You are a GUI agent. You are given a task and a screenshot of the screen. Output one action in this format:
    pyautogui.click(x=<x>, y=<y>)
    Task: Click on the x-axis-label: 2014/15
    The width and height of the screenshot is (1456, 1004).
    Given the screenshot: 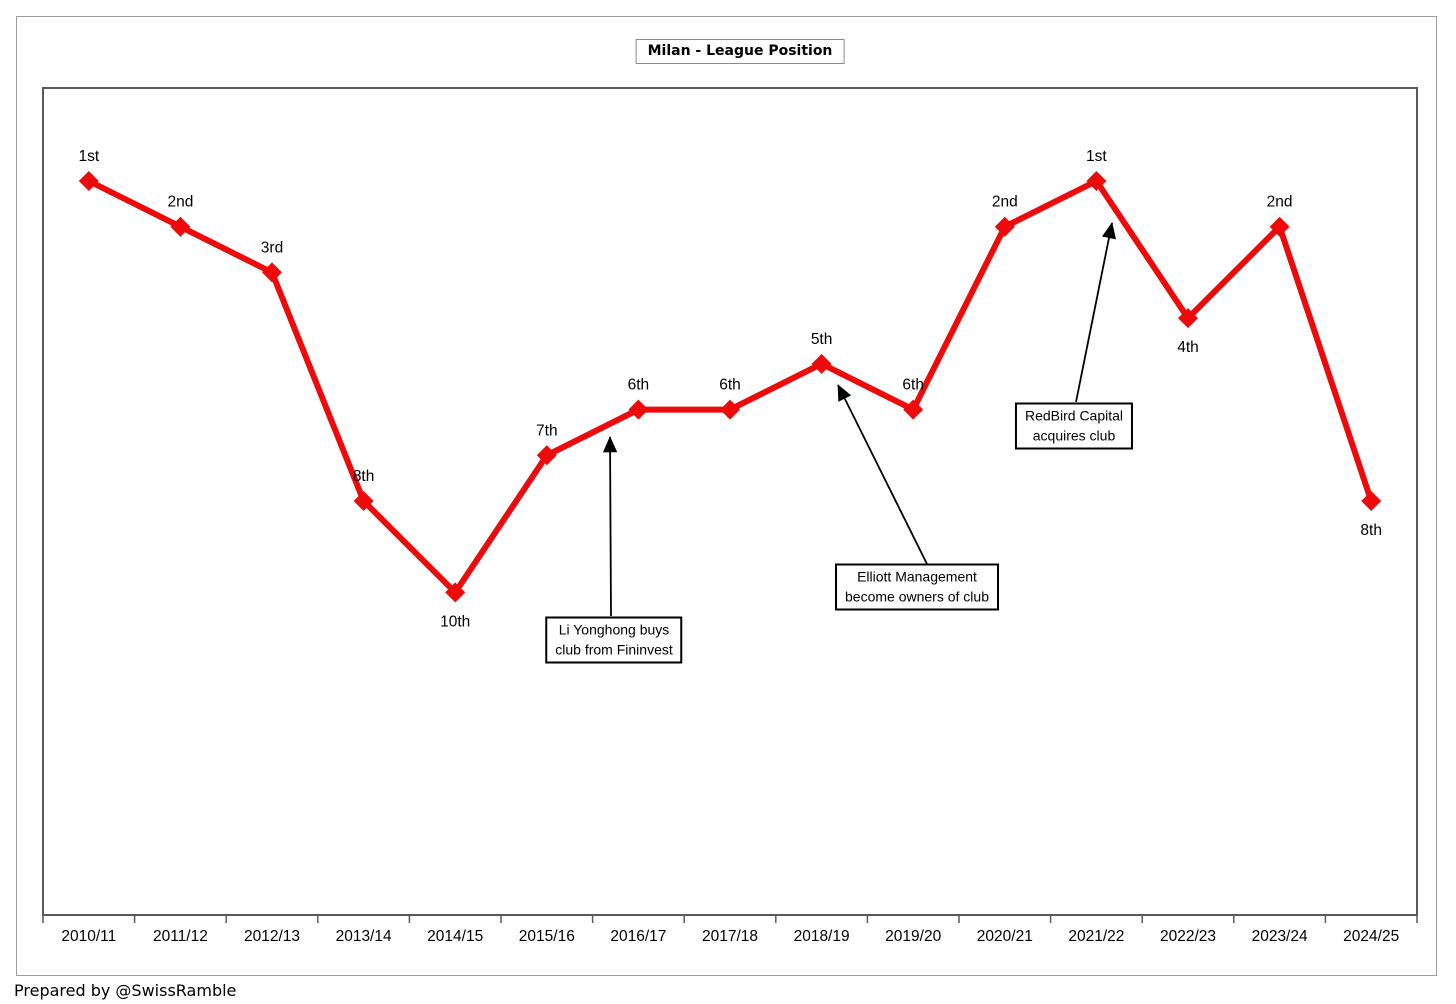 What is the action you would take?
    pyautogui.click(x=455, y=936)
    